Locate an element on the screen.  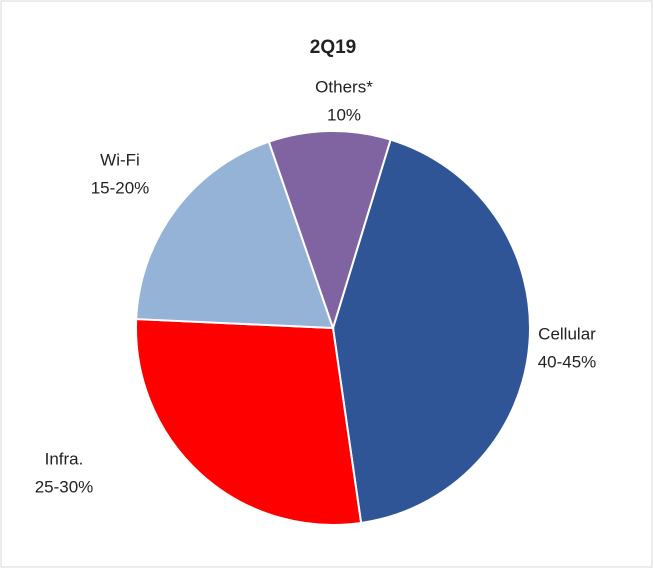
slice-value-label: 15-20% is located at coordinates (120, 187).